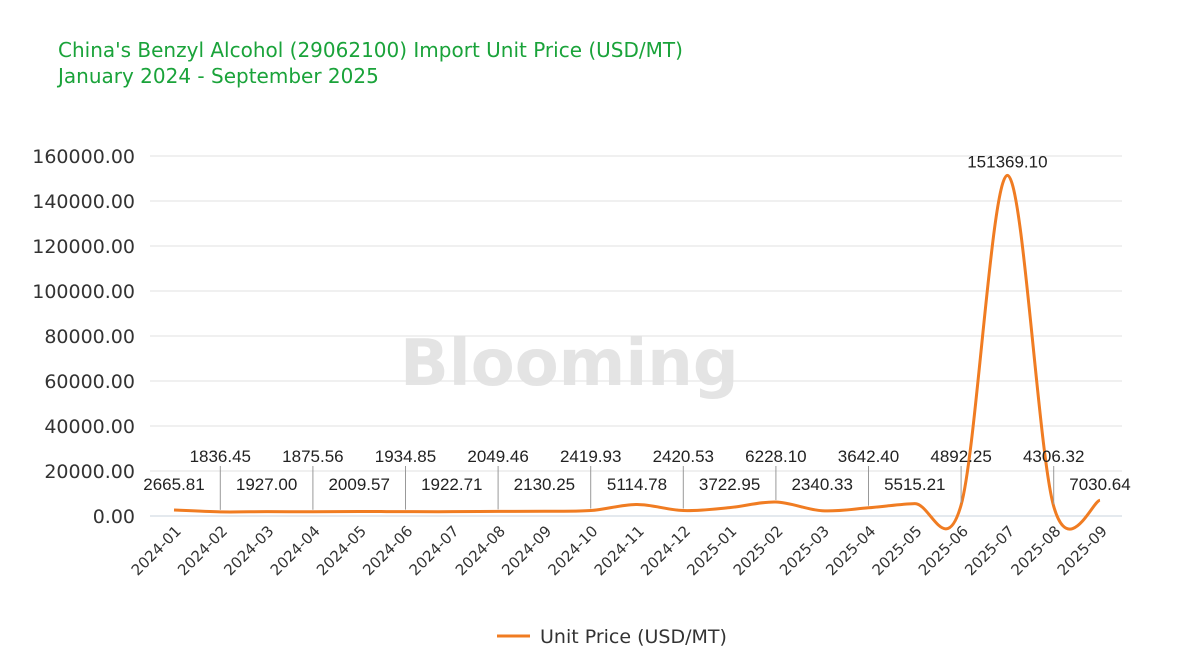 The height and width of the screenshot is (667, 1200). What do you see at coordinates (590, 456) in the screenshot?
I see `data-label: 2419.93` at bounding box center [590, 456].